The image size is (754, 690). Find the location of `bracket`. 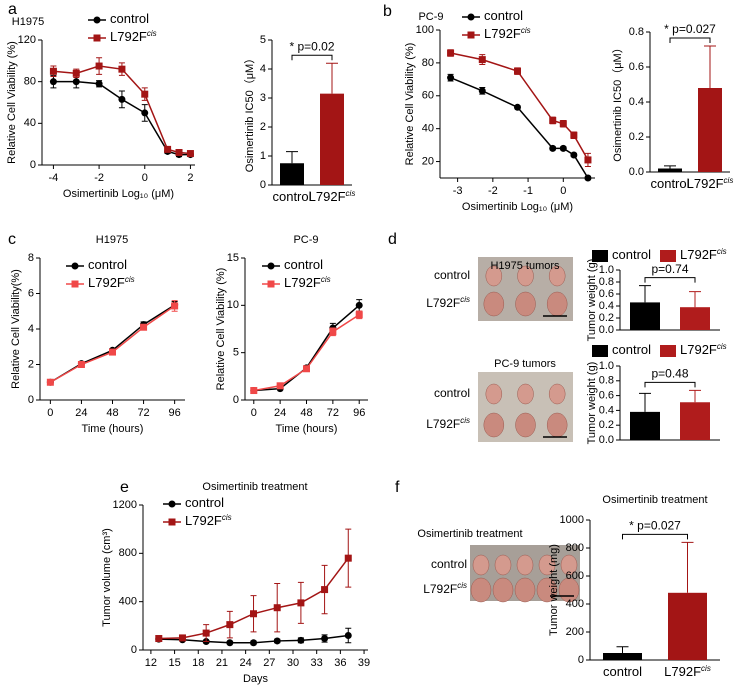

bracket is located at coordinates (655, 536).